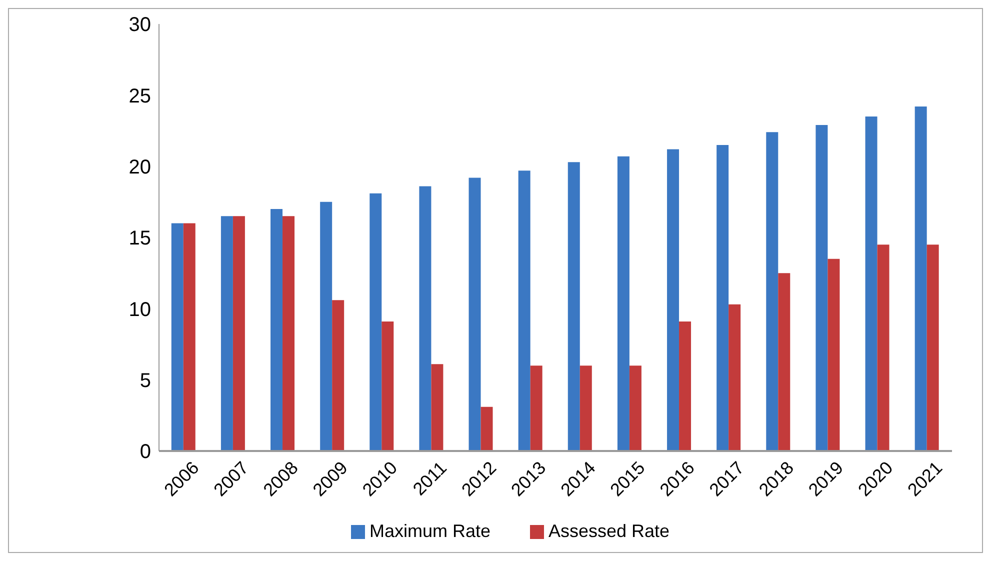  I want to click on y-tick-label: 20, so click(139, 167).